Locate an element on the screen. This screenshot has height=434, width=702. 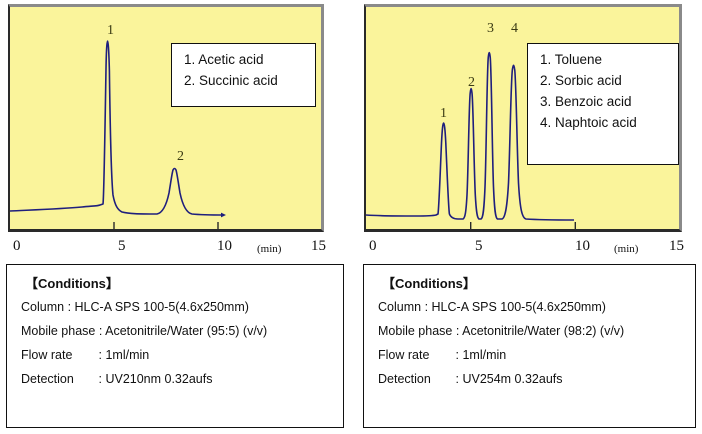
legend-item: 1. Acetic acid is located at coordinates (224, 59).